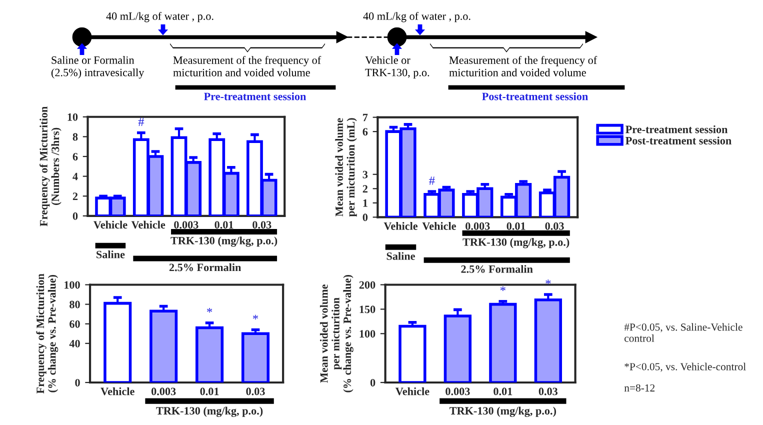 This screenshot has height=425, width=763. What do you see at coordinates (75, 137) in the screenshot?
I see `y-tick-label: 8` at bounding box center [75, 137].